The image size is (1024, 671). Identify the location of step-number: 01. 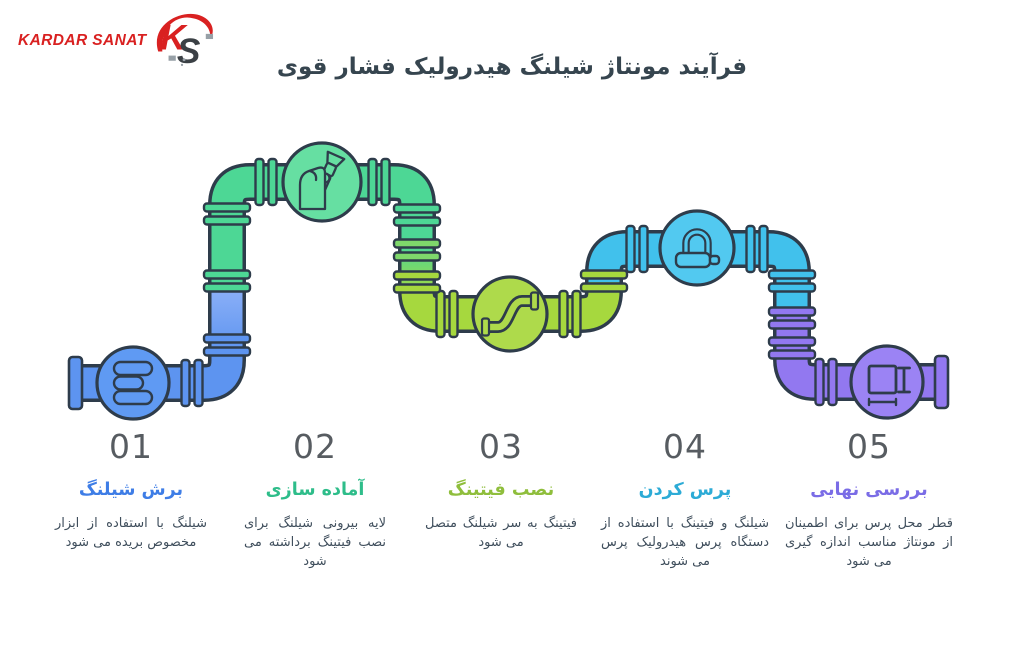
(131, 446).